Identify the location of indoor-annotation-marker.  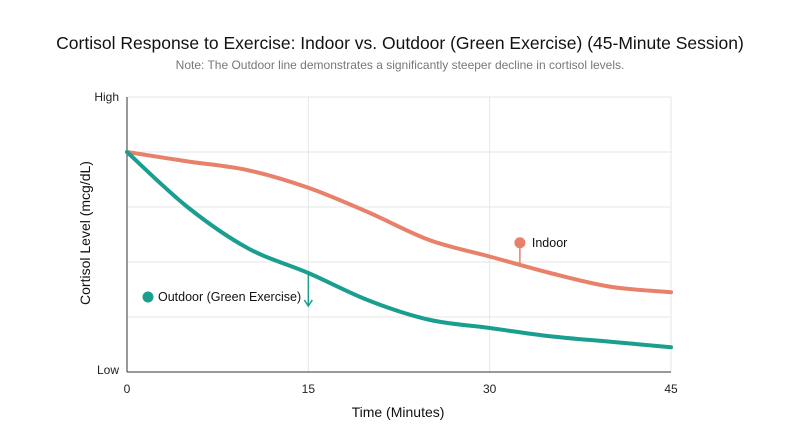
(520, 243).